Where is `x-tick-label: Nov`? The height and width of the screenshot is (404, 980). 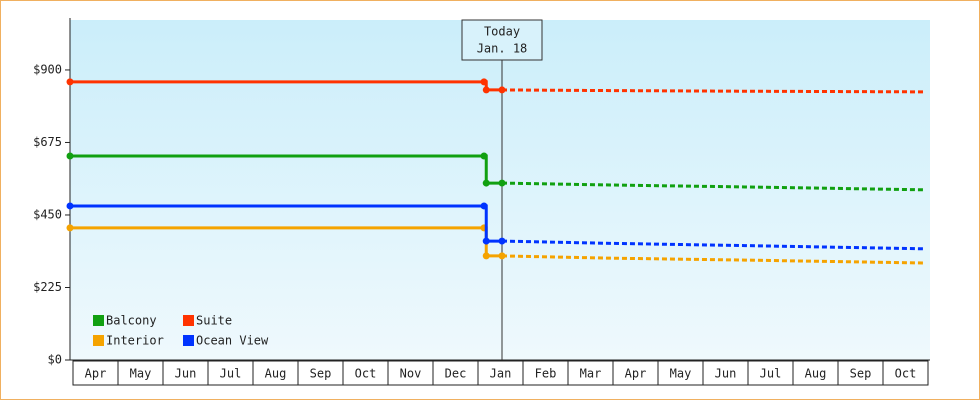 x-tick-label: Nov is located at coordinates (411, 374).